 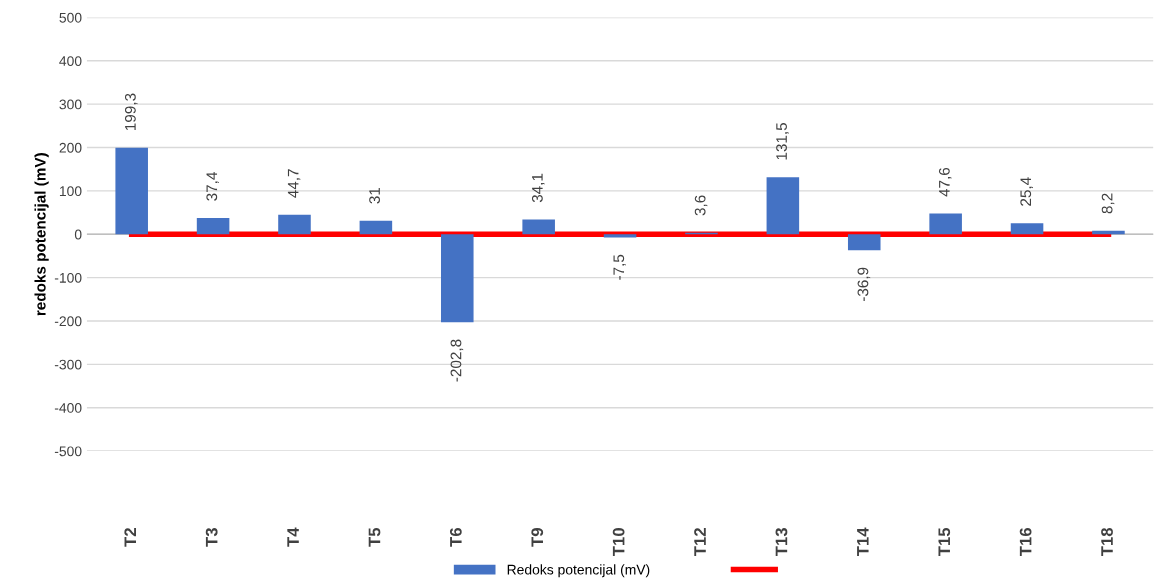 What do you see at coordinates (68, 451) in the screenshot?
I see `y-tick-label: -500` at bounding box center [68, 451].